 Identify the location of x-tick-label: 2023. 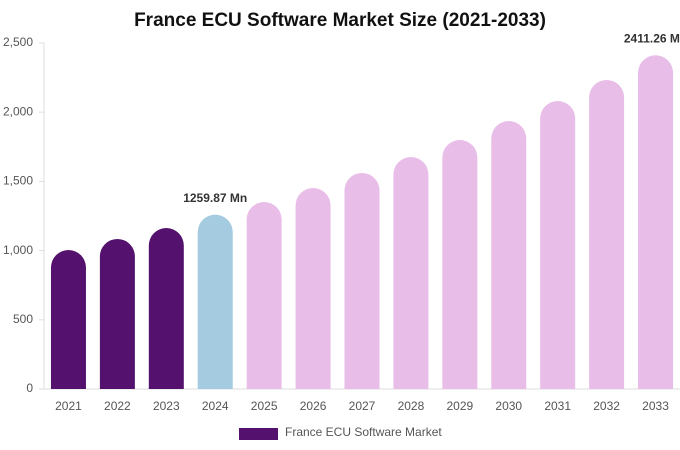
(166, 406).